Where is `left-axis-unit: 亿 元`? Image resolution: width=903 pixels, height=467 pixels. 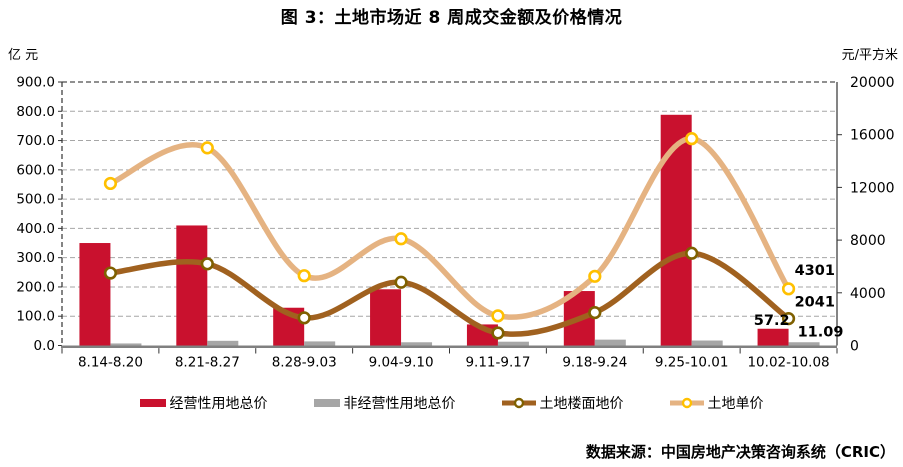 left-axis-unit: 亿 元 is located at coordinates (23, 55).